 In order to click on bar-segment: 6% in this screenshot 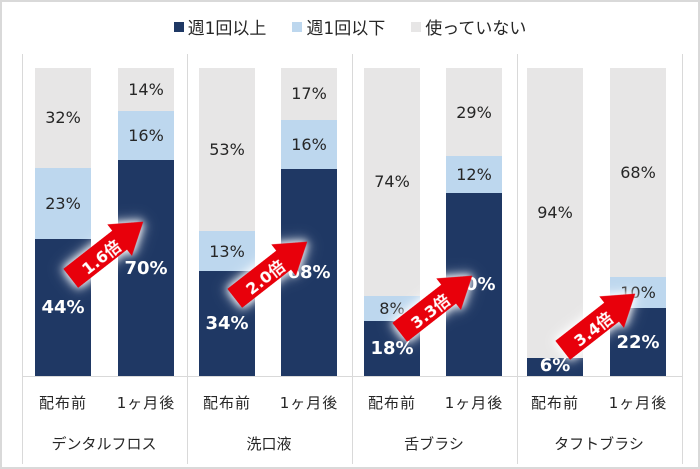, I will do `click(555, 365)`.